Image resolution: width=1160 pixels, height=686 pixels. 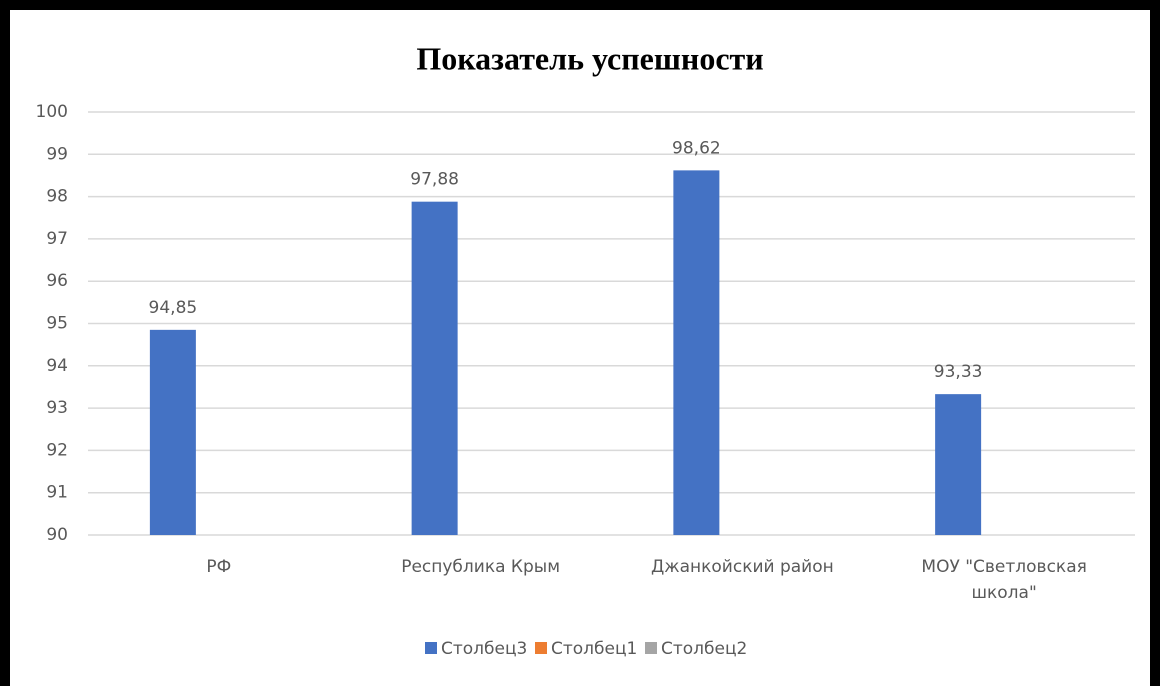 I want to click on x-tick-label: Джанкойский район, so click(x=742, y=567).